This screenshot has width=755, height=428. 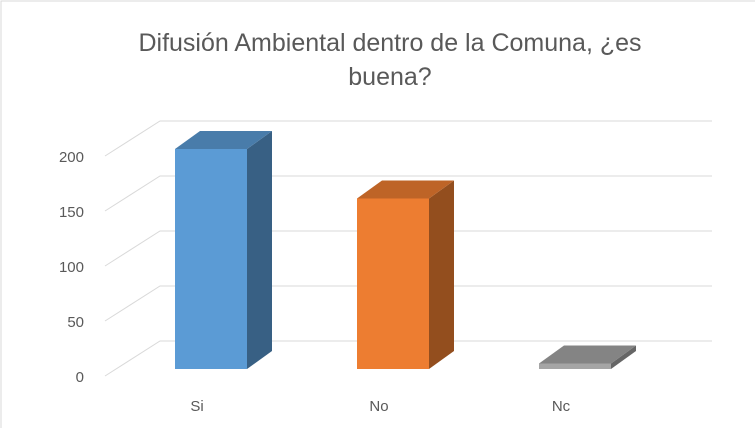 I want to click on y-tick-label: 50, so click(x=75, y=322).